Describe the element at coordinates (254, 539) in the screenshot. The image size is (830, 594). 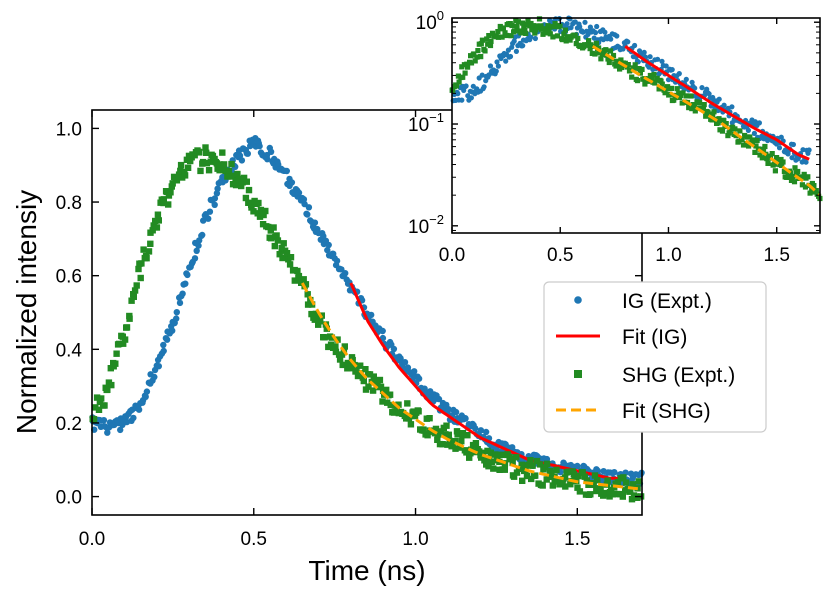
I see `main-x-tick-label: 0.5` at that location.